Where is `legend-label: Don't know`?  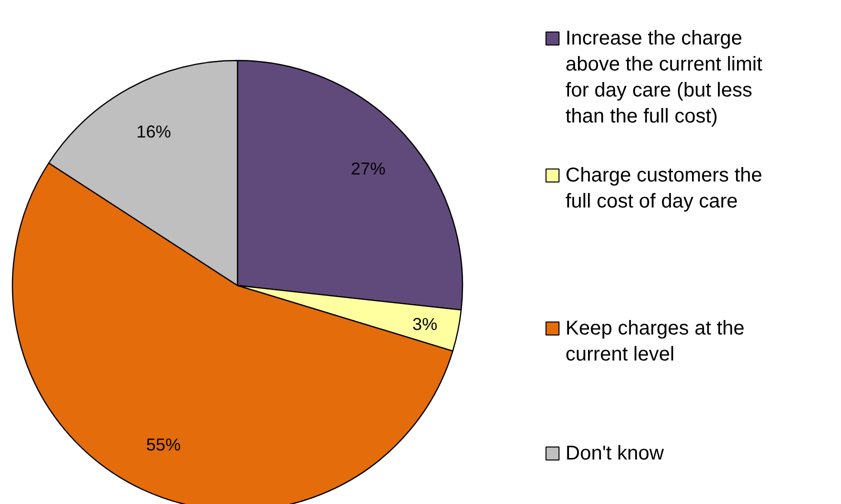 legend-label: Don't know is located at coordinates (615, 453).